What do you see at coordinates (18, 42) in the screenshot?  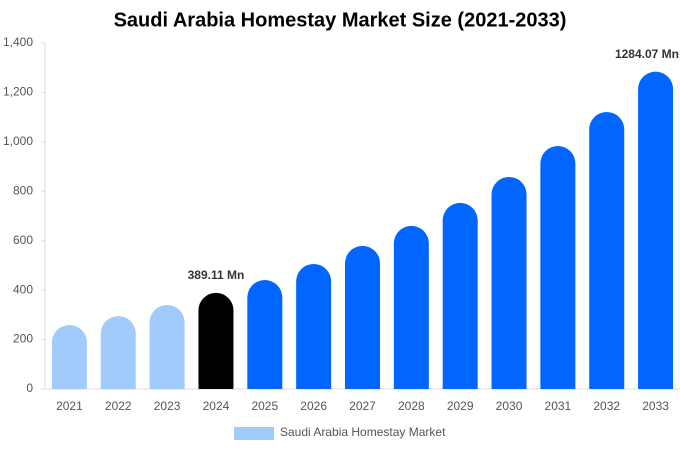 I see `y-tick-label: 1,400` at bounding box center [18, 42].